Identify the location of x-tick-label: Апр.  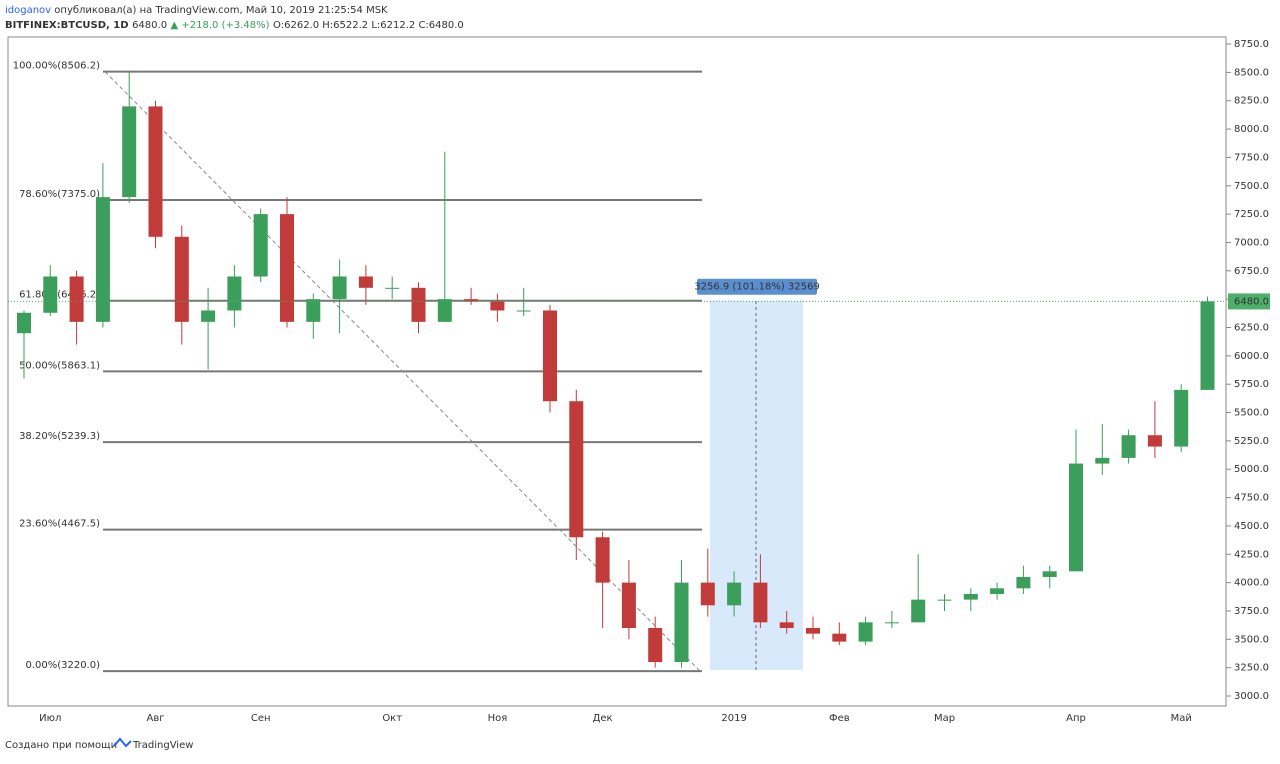
(1076, 718).